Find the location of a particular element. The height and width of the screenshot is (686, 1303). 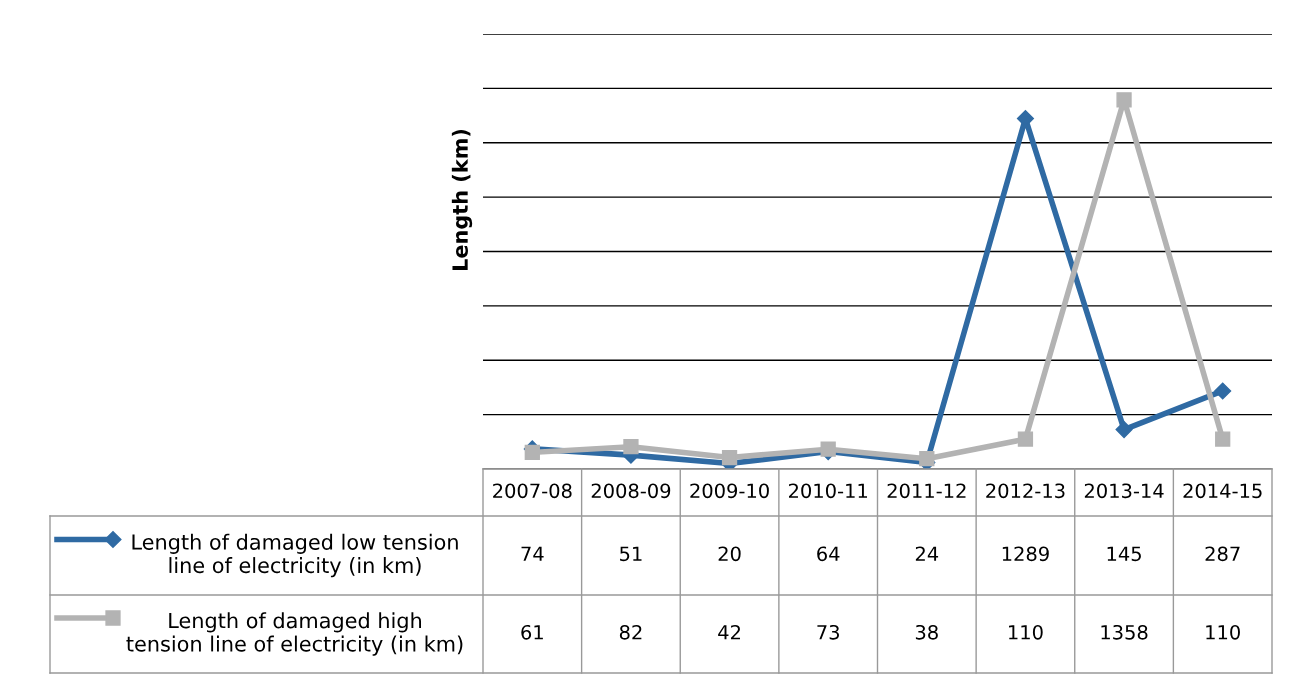

x-tick-label: 2008-09 is located at coordinates (631, 491).